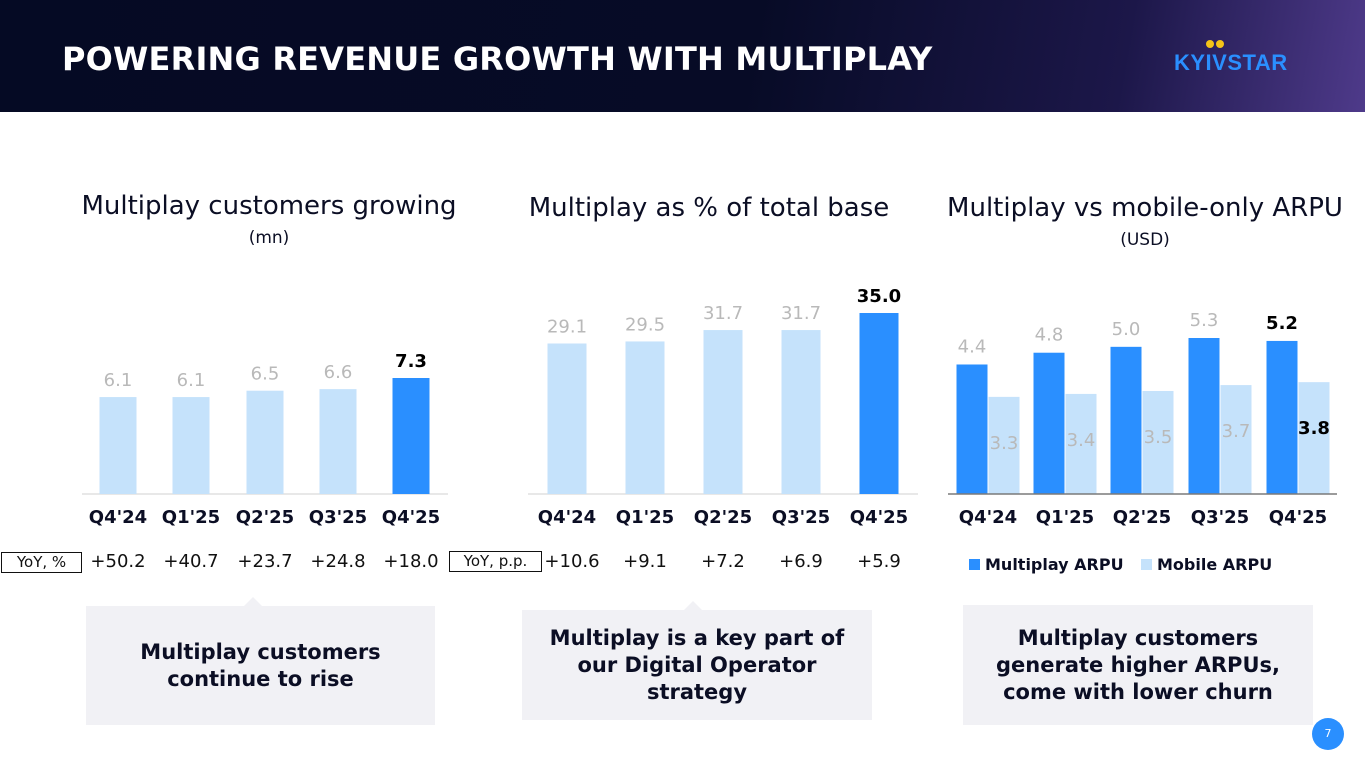 The width and height of the screenshot is (1365, 768). Describe the element at coordinates (709, 208) in the screenshot. I see `panel-title-share: Multiplay as % of total base` at that location.